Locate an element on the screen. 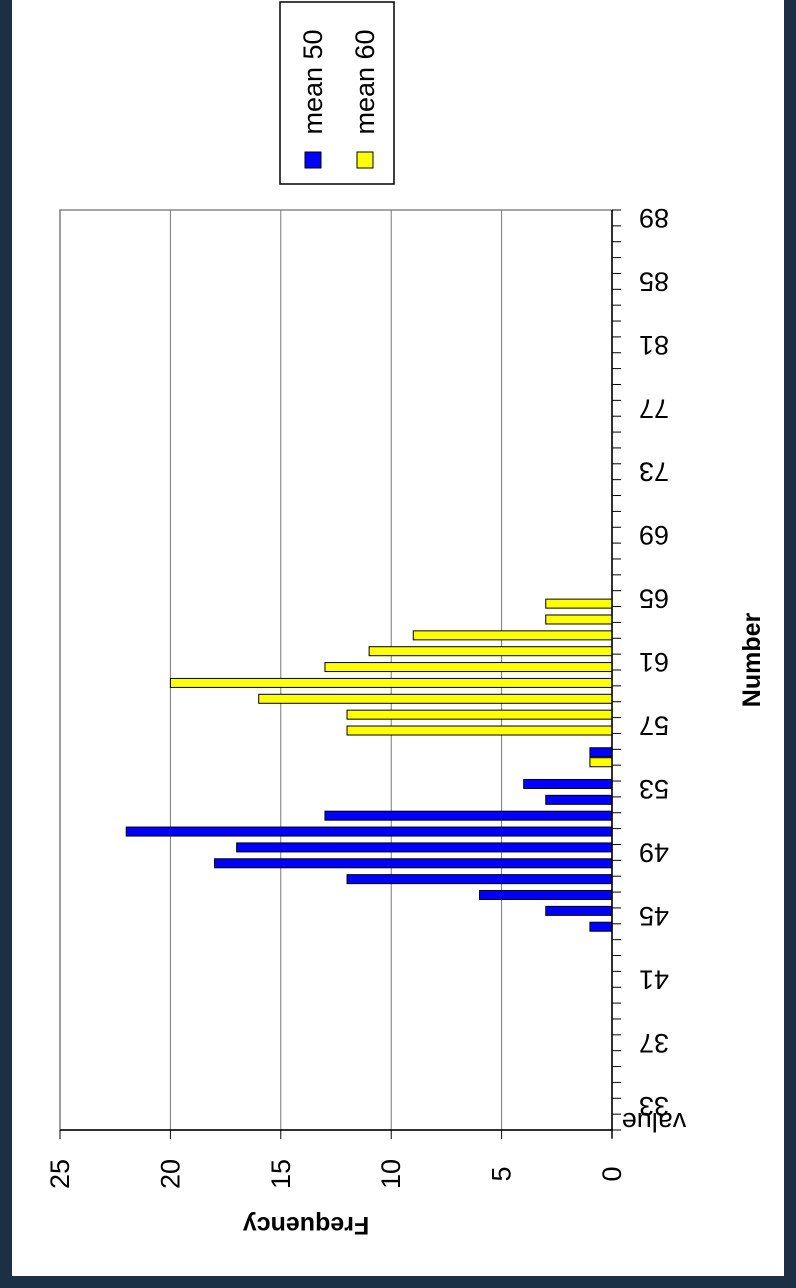 This screenshot has width=796, height=1288. category-tick-label-61: 61 is located at coordinates (654, 662).